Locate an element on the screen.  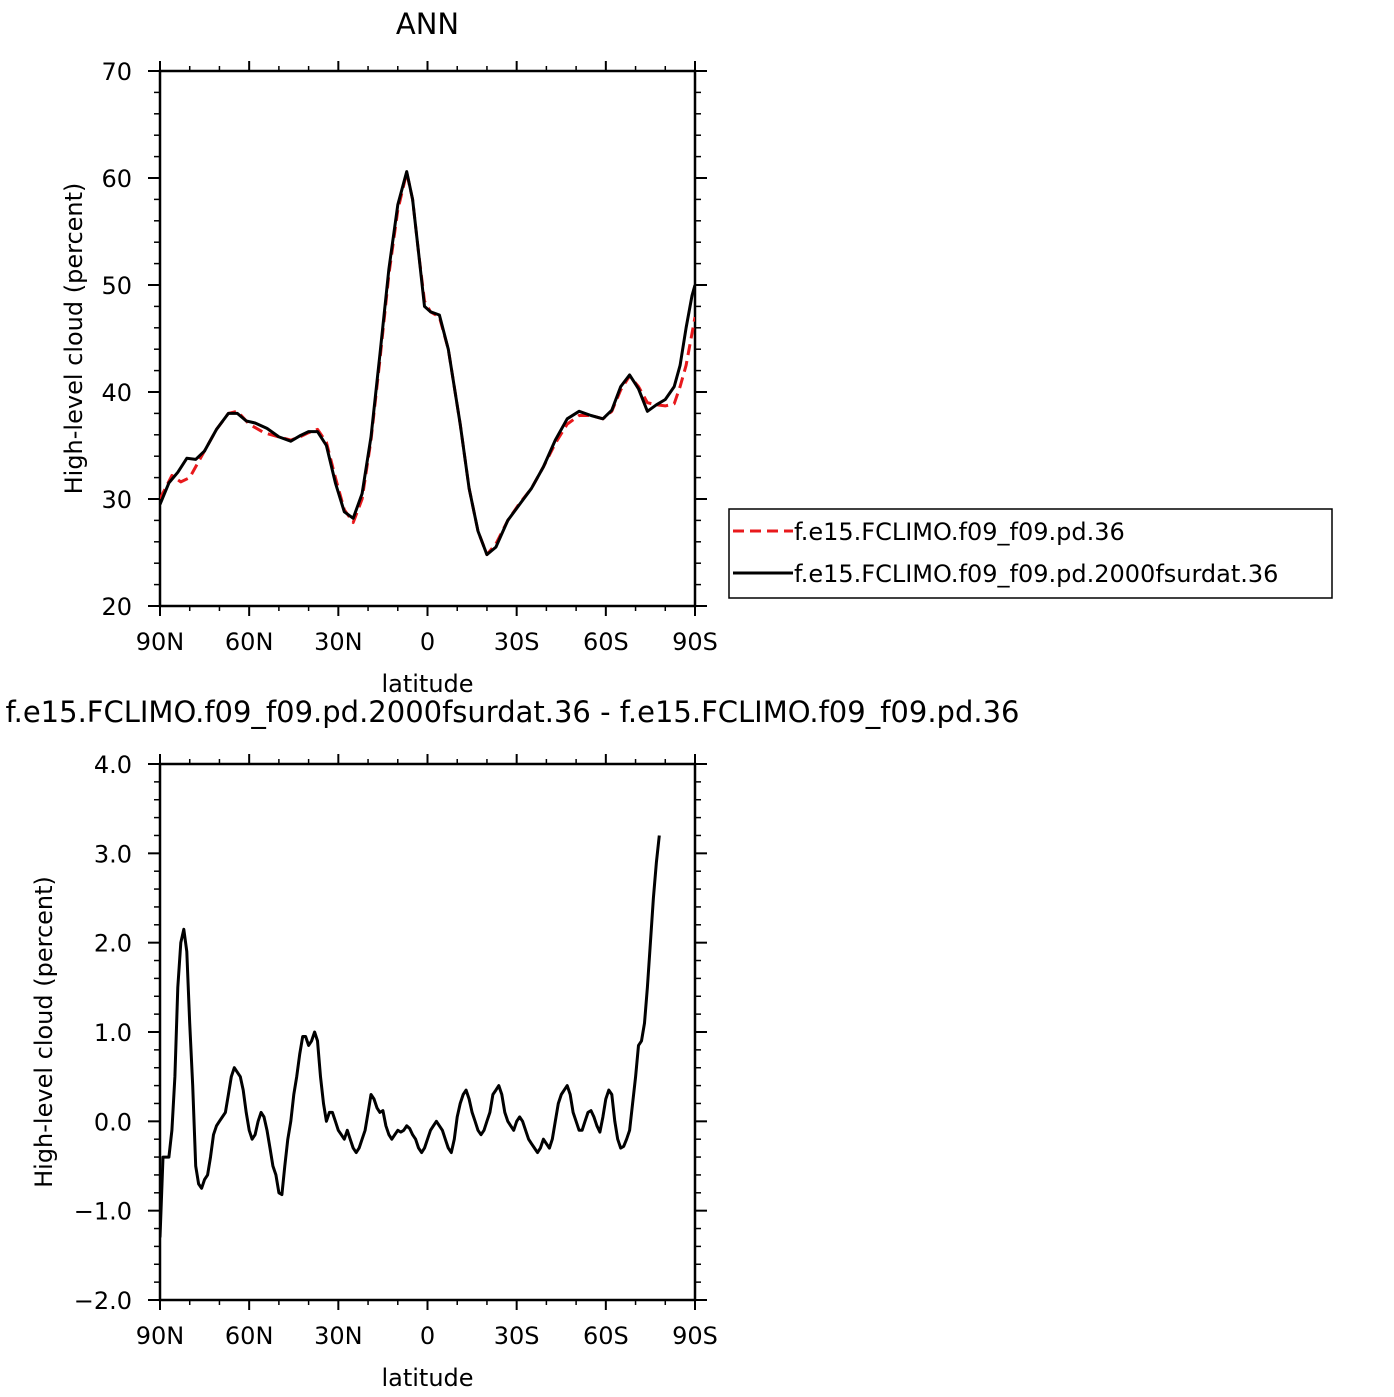
legend-label-0: f.e15.FCLIMO.f09_f09.pd.36 is located at coordinates (959, 532).